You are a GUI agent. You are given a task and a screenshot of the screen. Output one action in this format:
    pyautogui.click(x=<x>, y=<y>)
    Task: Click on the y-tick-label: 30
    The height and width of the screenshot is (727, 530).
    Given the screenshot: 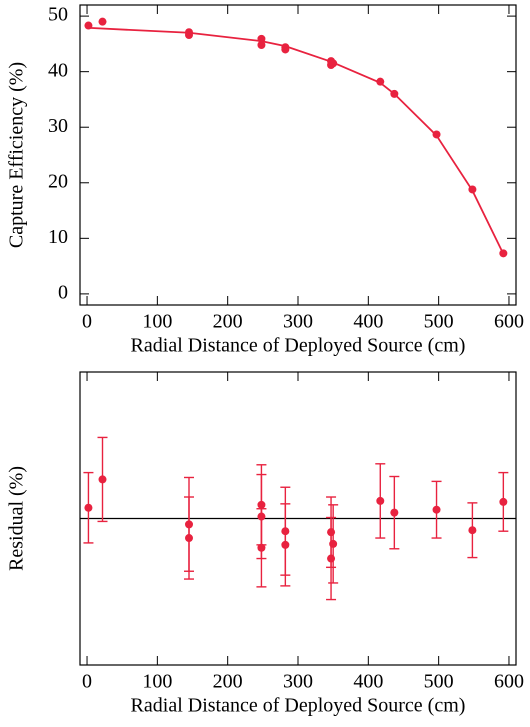 What is the action you would take?
    pyautogui.click(x=58, y=126)
    